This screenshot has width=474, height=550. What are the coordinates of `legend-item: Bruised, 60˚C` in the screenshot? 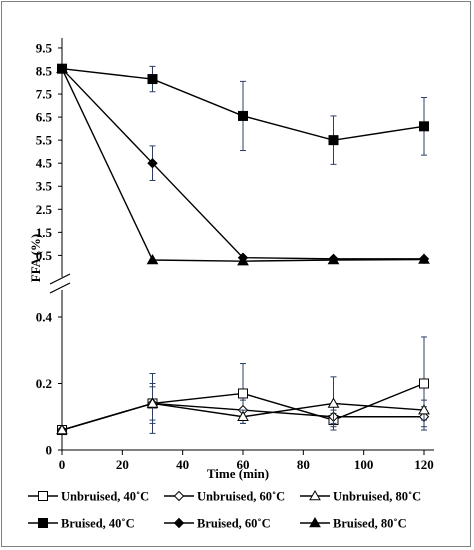 It's located at (217, 524).